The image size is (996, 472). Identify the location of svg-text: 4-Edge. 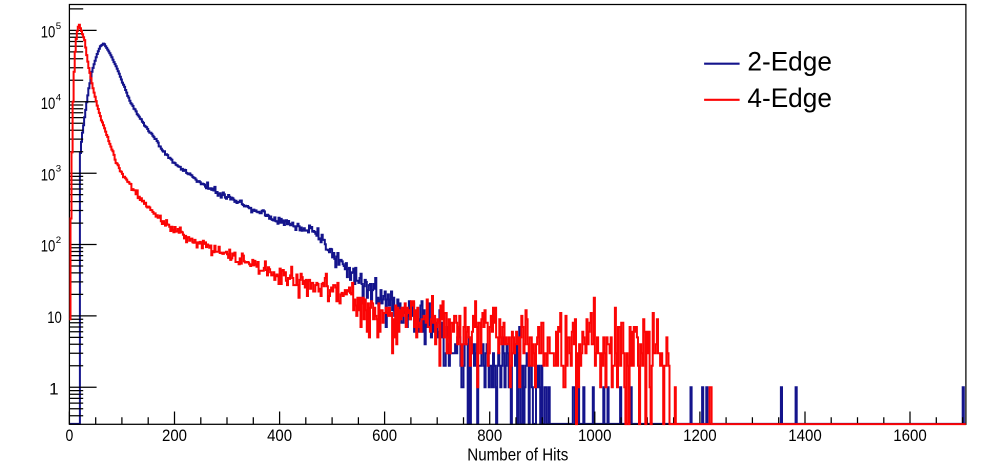
(789, 98).